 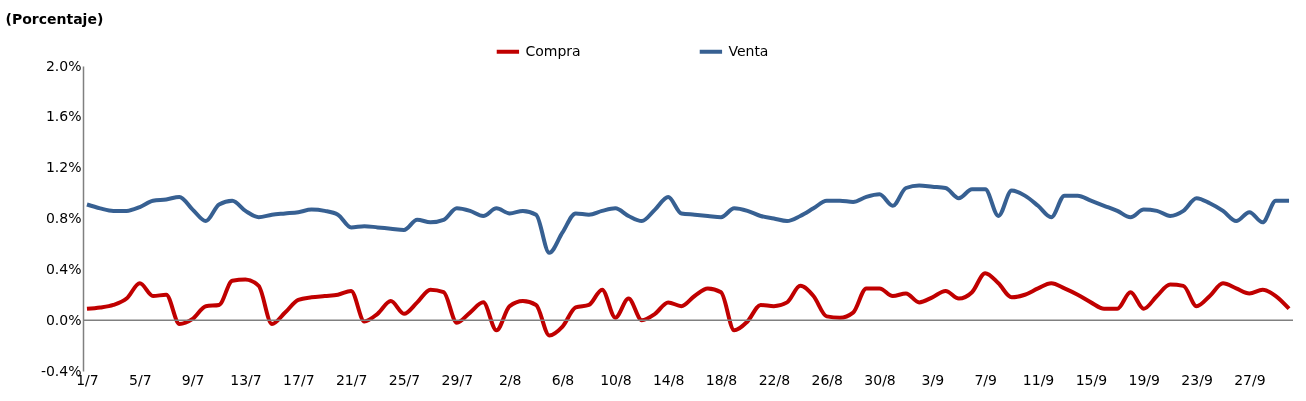 What do you see at coordinates (880, 379) in the screenshot?
I see `x-tick-label: 30/8` at bounding box center [880, 379].